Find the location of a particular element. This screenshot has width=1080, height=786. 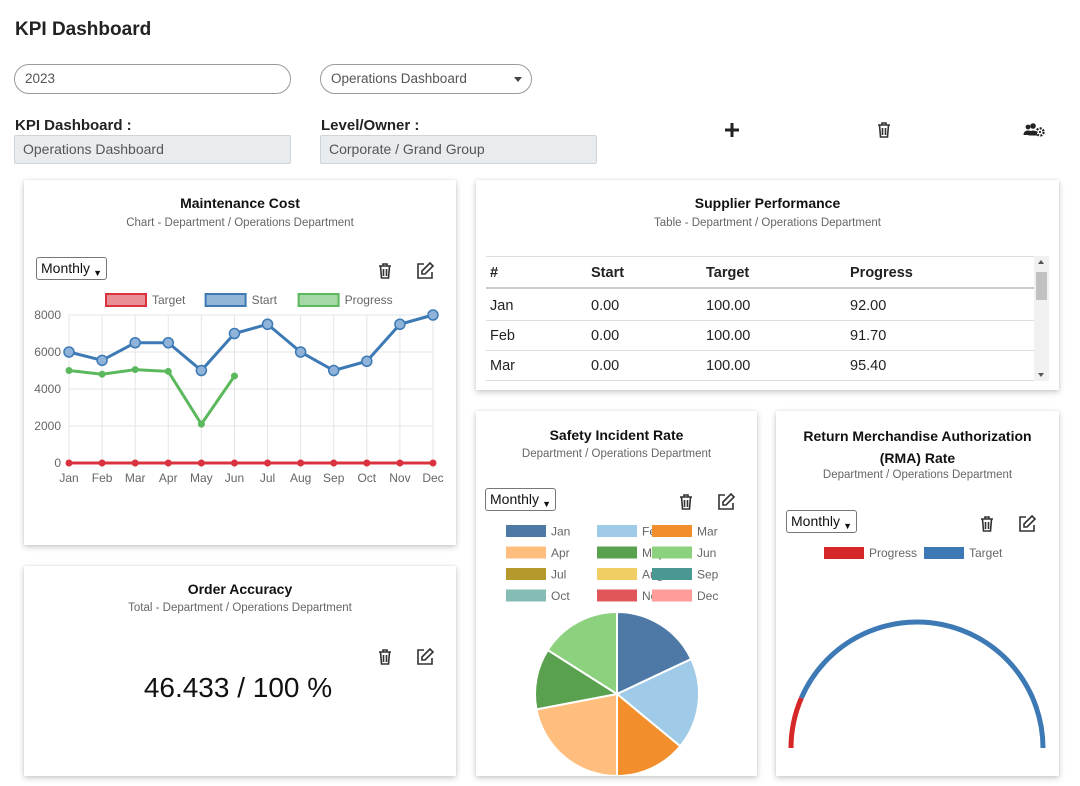

rma-period-value: Monthly is located at coordinates (816, 521).